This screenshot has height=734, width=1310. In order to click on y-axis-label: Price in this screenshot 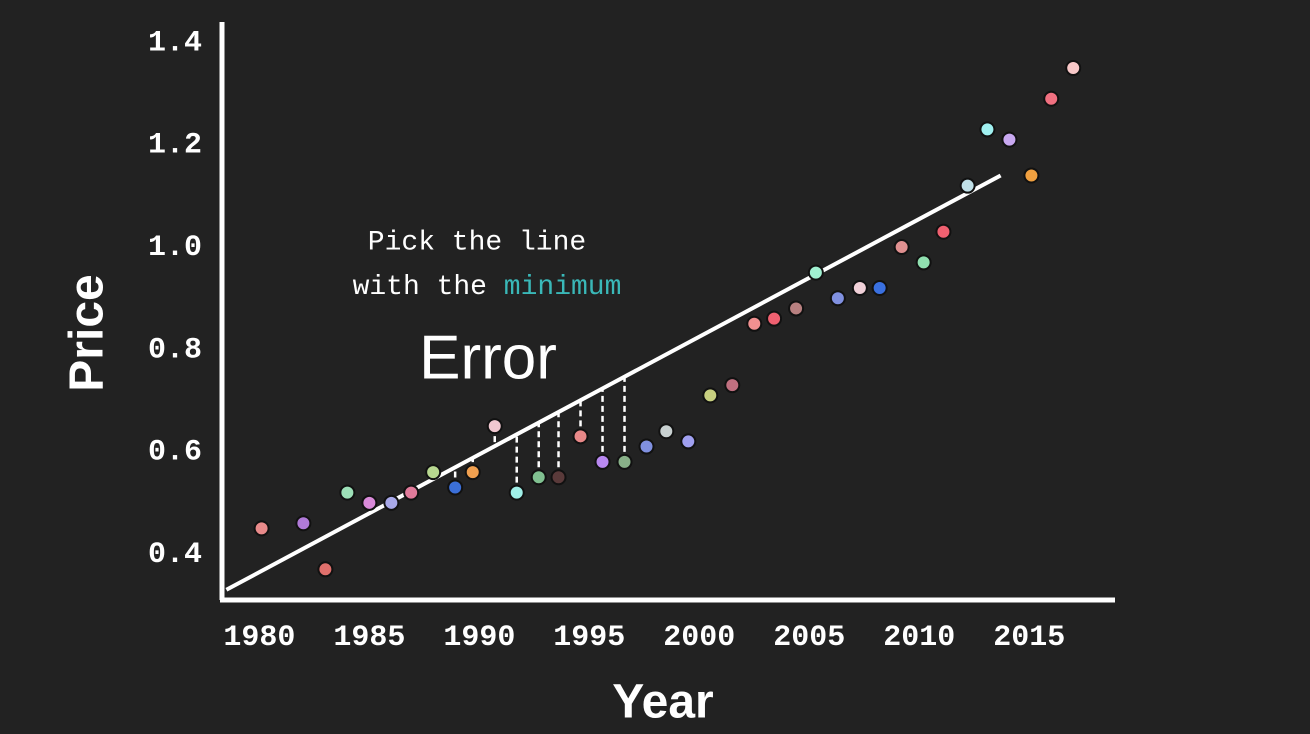, I will do `click(87, 332)`.